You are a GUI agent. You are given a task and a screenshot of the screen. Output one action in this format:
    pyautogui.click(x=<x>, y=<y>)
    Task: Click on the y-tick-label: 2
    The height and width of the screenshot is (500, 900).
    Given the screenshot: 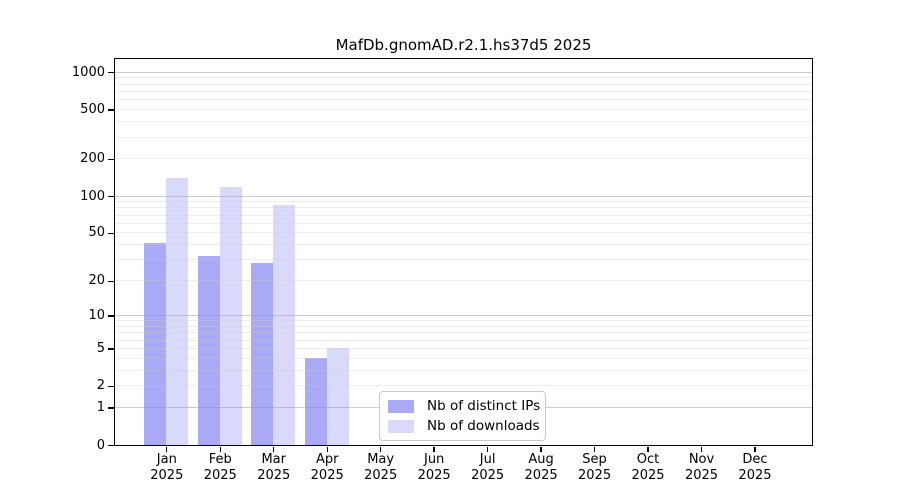 What is the action you would take?
    pyautogui.click(x=100, y=386)
    